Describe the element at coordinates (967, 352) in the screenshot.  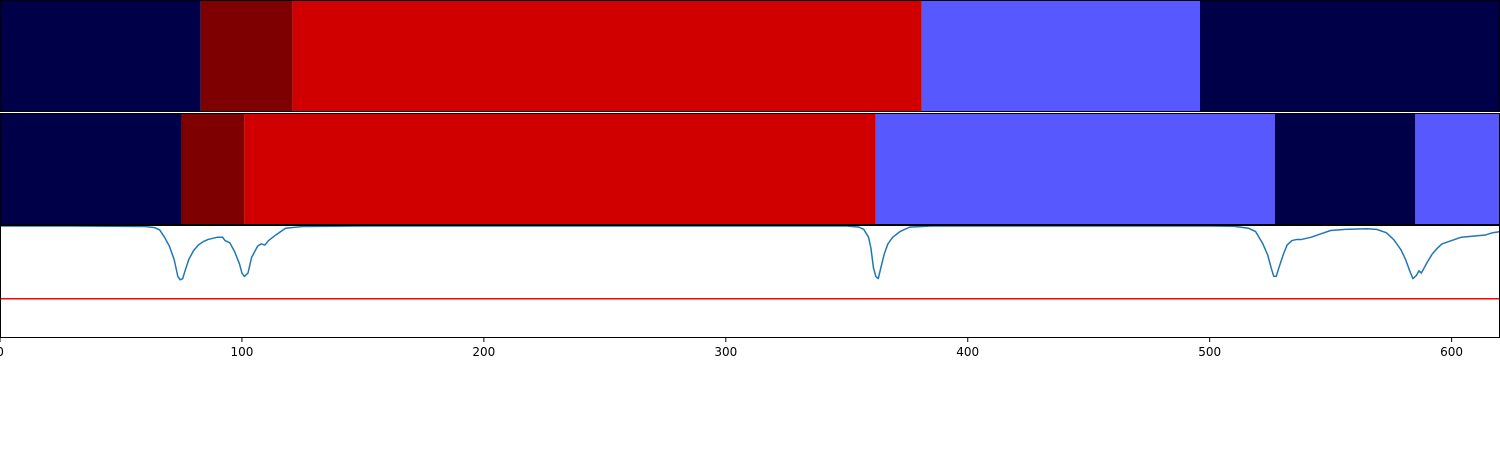
I see `x-tick-label: 400` at that location.